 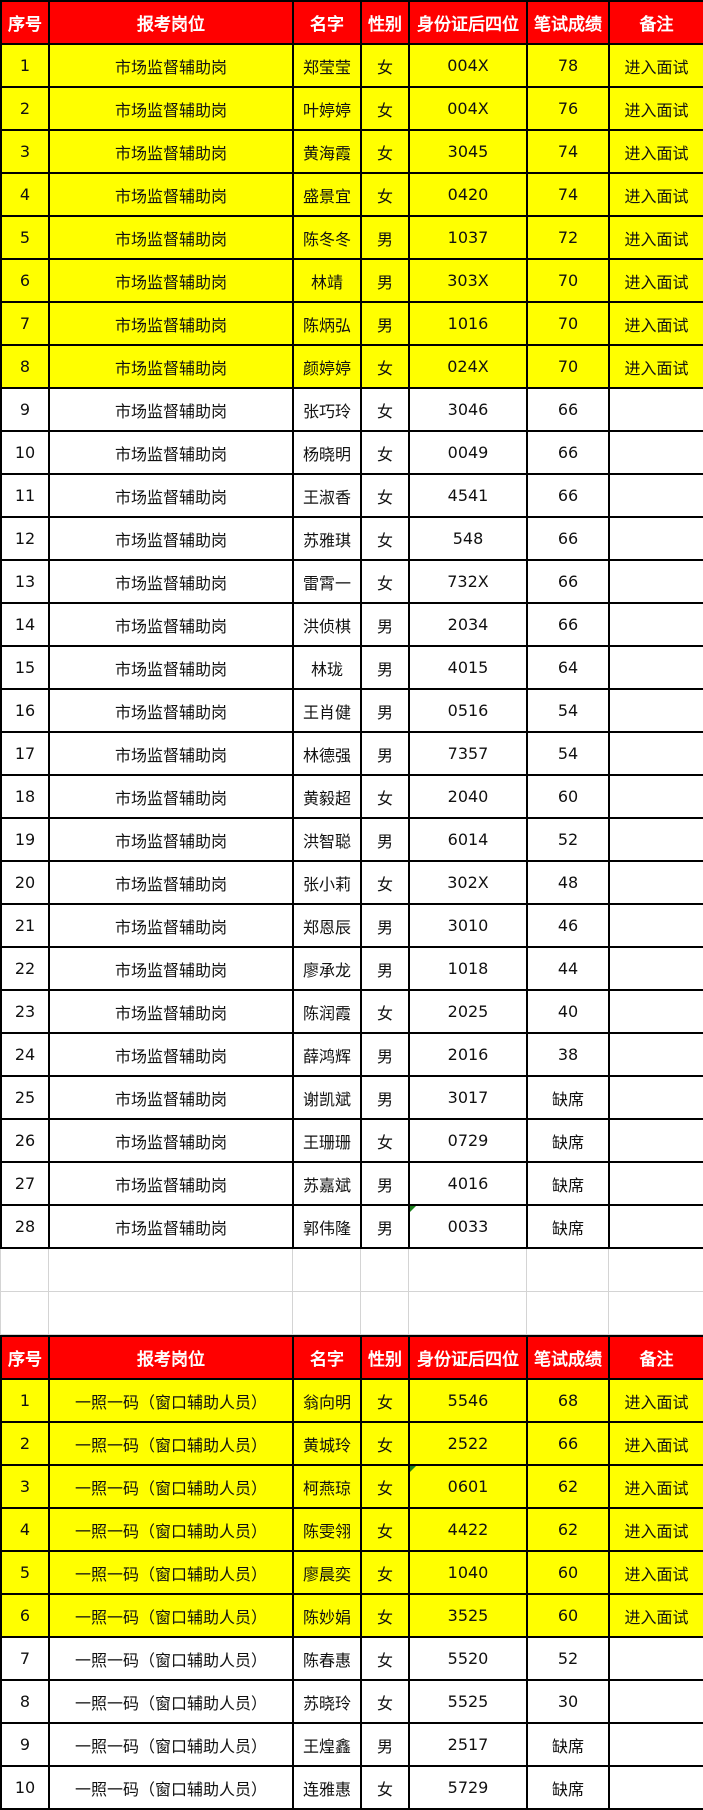 I want to click on cell-index: 12, so click(x=25, y=538).